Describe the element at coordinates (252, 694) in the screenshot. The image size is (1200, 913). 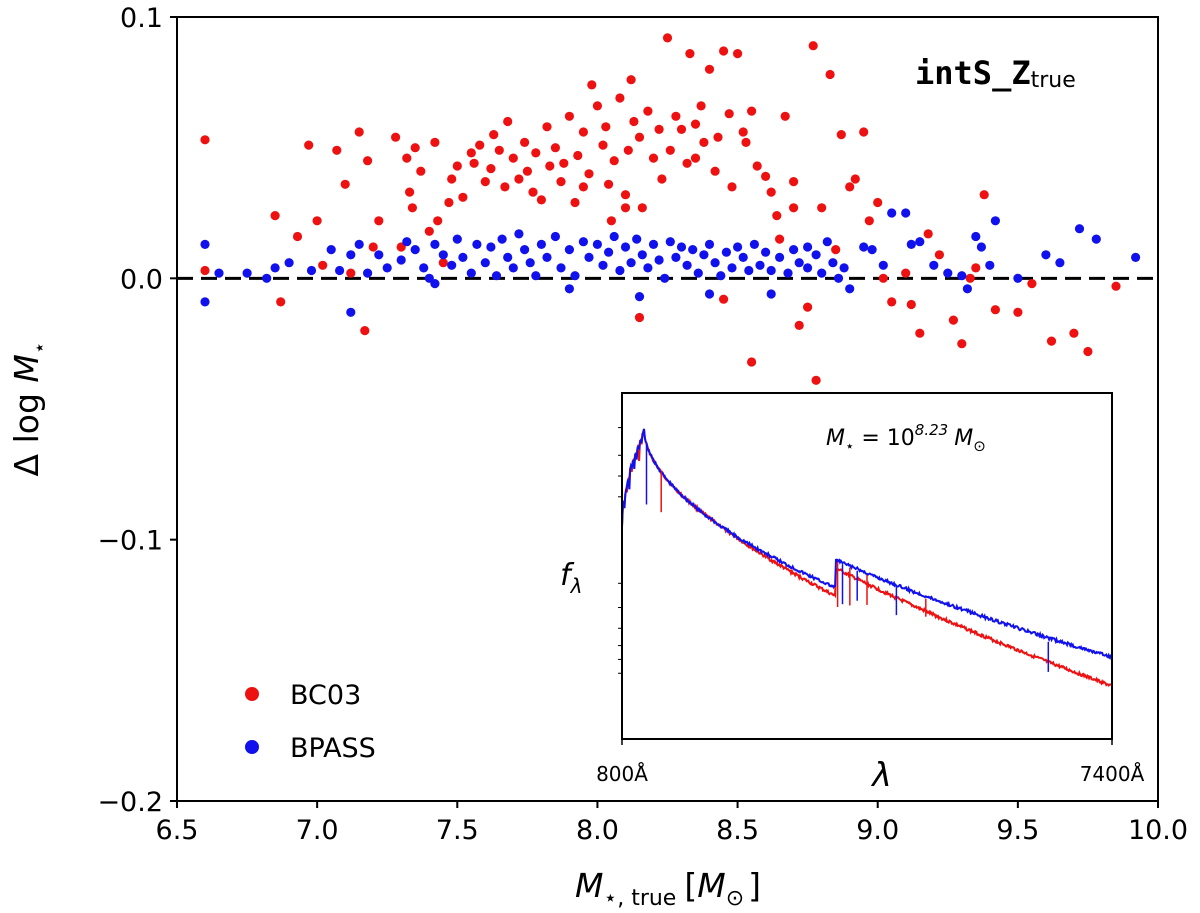
I see `legend-marker-bc03` at that location.